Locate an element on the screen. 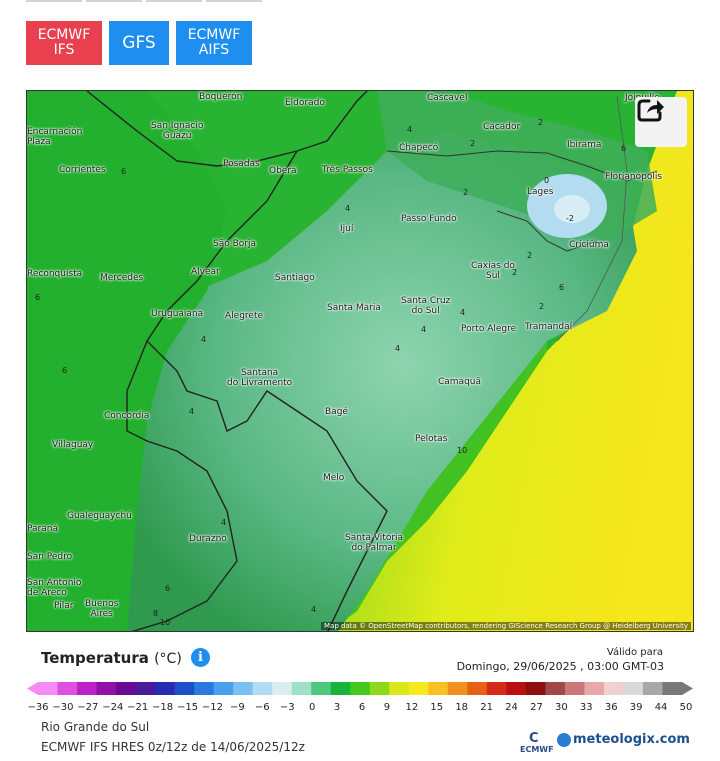  city-label: Melo is located at coordinates (334, 478).